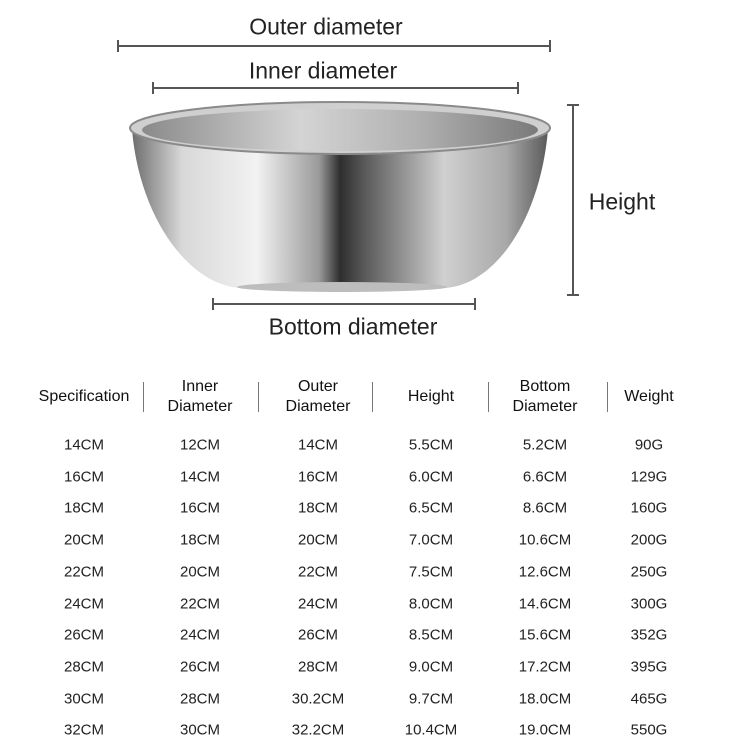 This screenshot has height=750, width=750. I want to click on header-inner-diameter: Inner Diameter, so click(200, 396).